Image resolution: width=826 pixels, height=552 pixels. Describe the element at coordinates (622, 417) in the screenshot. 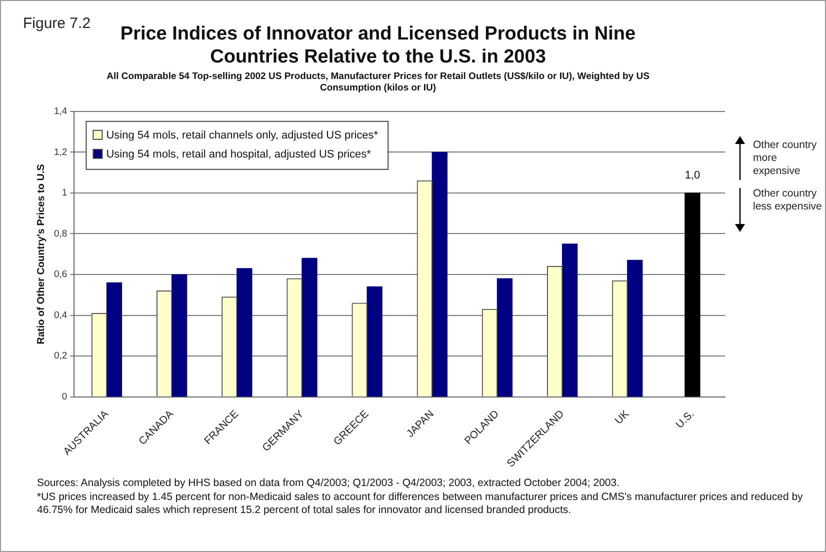

I see `x-tick-label: UK` at that location.